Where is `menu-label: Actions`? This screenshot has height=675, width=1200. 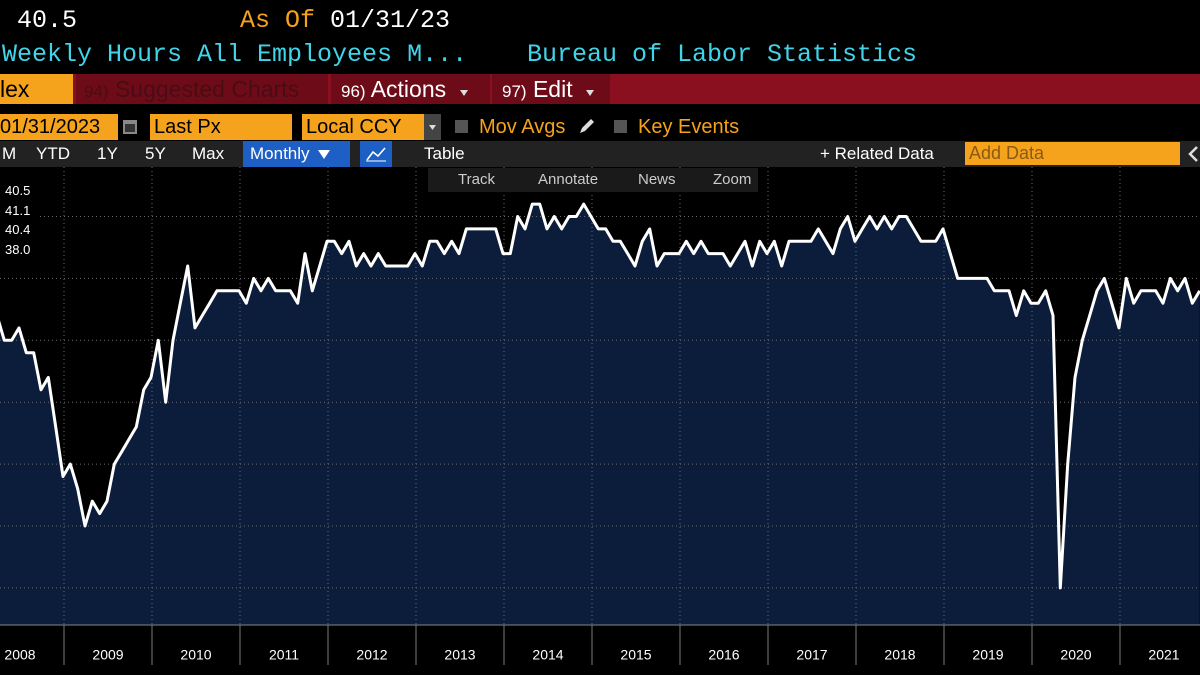
menu-label: Actions is located at coordinates (408, 89).